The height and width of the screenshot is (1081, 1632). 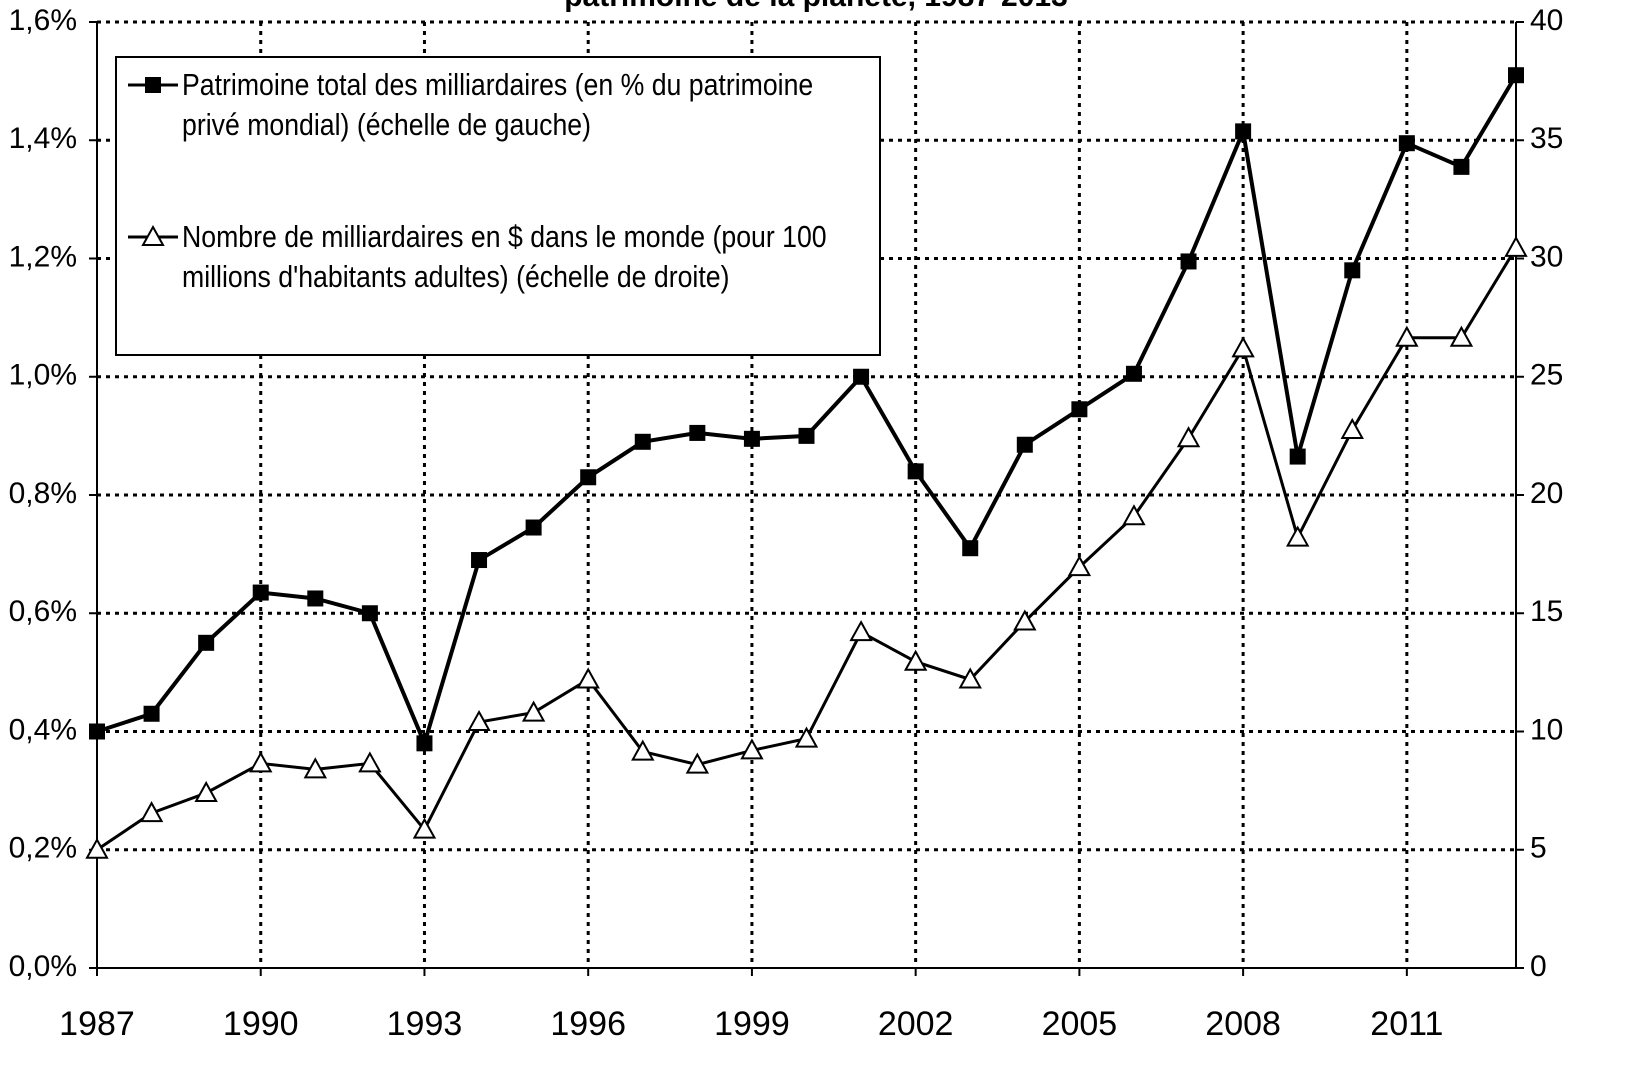 What do you see at coordinates (43, 138) in the screenshot?
I see `y-tick-label: 1,4%` at bounding box center [43, 138].